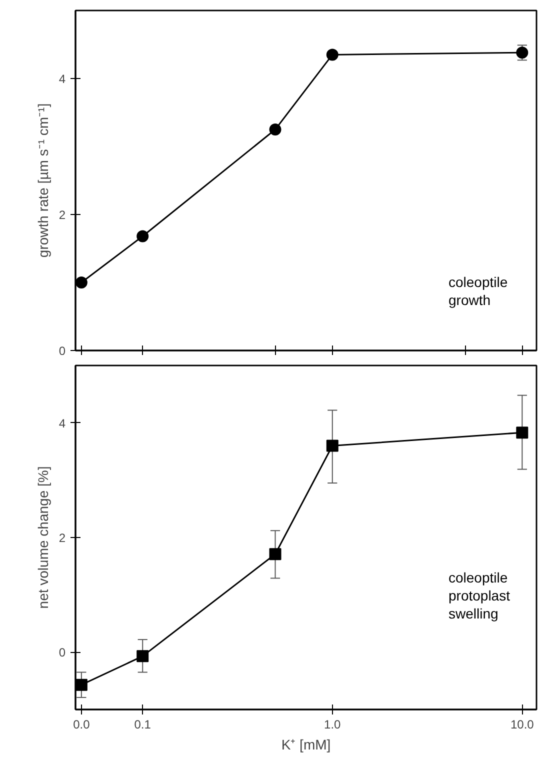 The image size is (548, 757). Describe the element at coordinates (143, 725) in the screenshot. I see `x-tick-label: 0.1` at that location.